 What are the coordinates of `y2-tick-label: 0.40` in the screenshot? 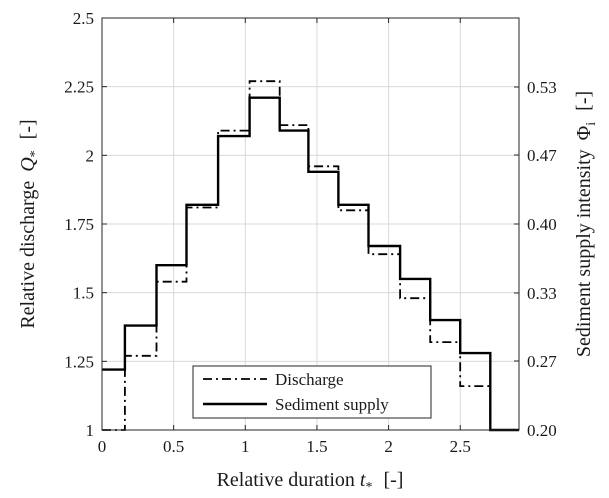 It's located at (542, 224).